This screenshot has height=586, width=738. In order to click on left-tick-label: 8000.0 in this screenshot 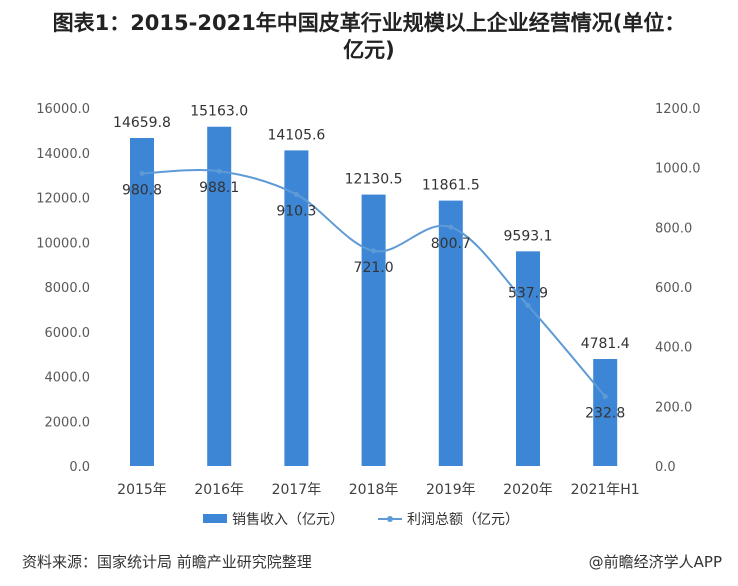, I will do `click(68, 288)`.